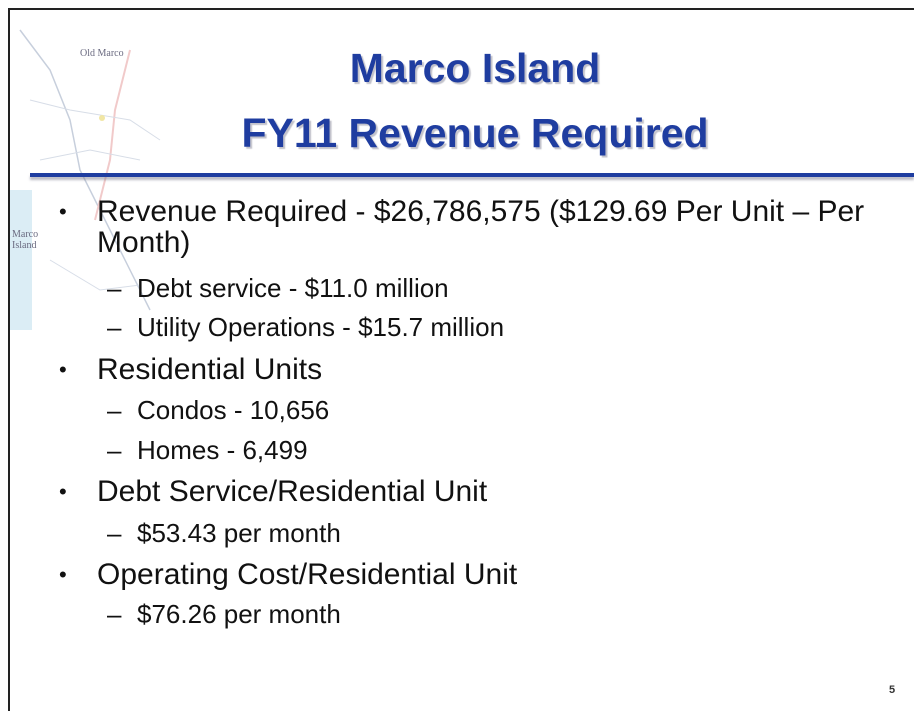 This screenshot has height=711, width=914. Describe the element at coordinates (207, 450) in the screenshot. I see `sub-bullet: Homes - 6,499` at that location.